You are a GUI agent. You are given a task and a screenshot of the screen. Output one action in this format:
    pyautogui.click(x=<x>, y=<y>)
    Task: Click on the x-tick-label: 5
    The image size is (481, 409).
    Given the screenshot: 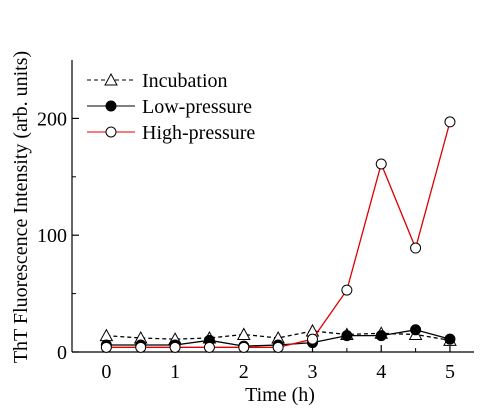 What is the action you would take?
    pyautogui.click(x=450, y=372)
    